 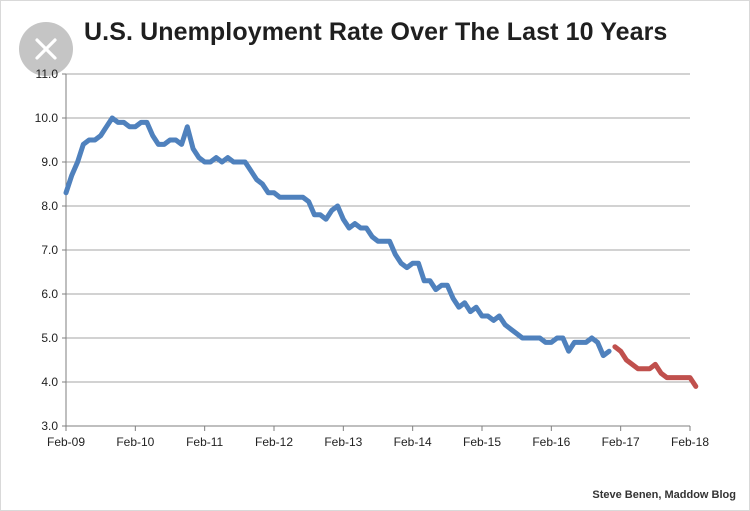 What do you see at coordinates (49, 338) in the screenshot?
I see `y-tick-label: 5.0` at bounding box center [49, 338].